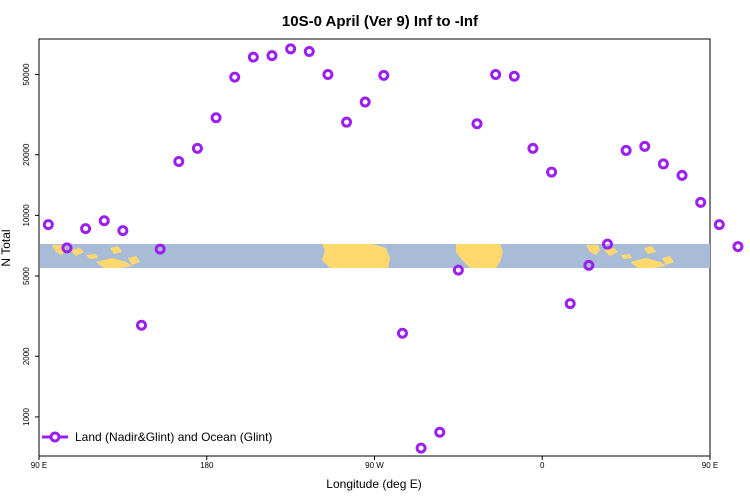 The height and width of the screenshot is (500, 750). What do you see at coordinates (26, 74) in the screenshot?
I see `y-tick-label: 50000` at bounding box center [26, 74].